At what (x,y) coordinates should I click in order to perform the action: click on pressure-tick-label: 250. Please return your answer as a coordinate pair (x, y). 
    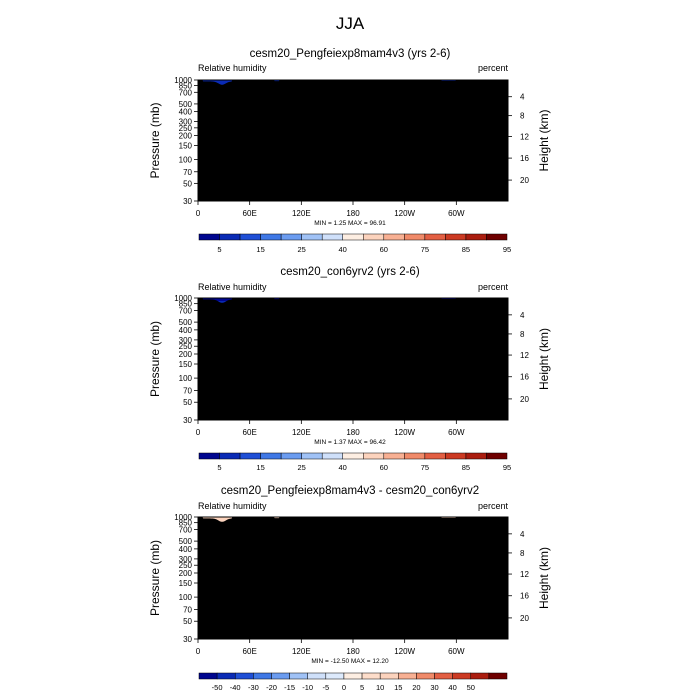
    Looking at the image, I should click on (186, 128).